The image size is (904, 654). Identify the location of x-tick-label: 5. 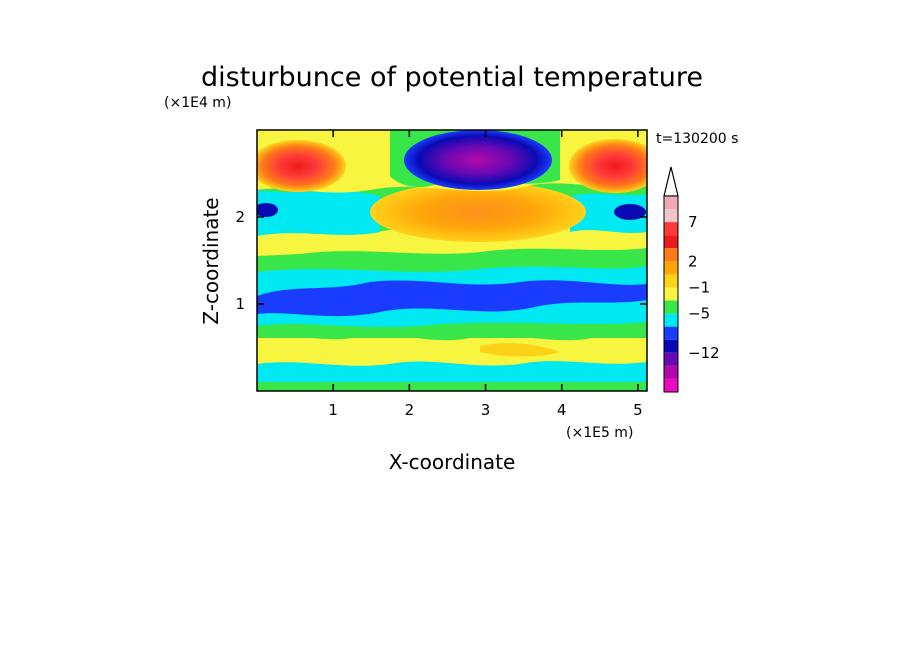
(638, 410).